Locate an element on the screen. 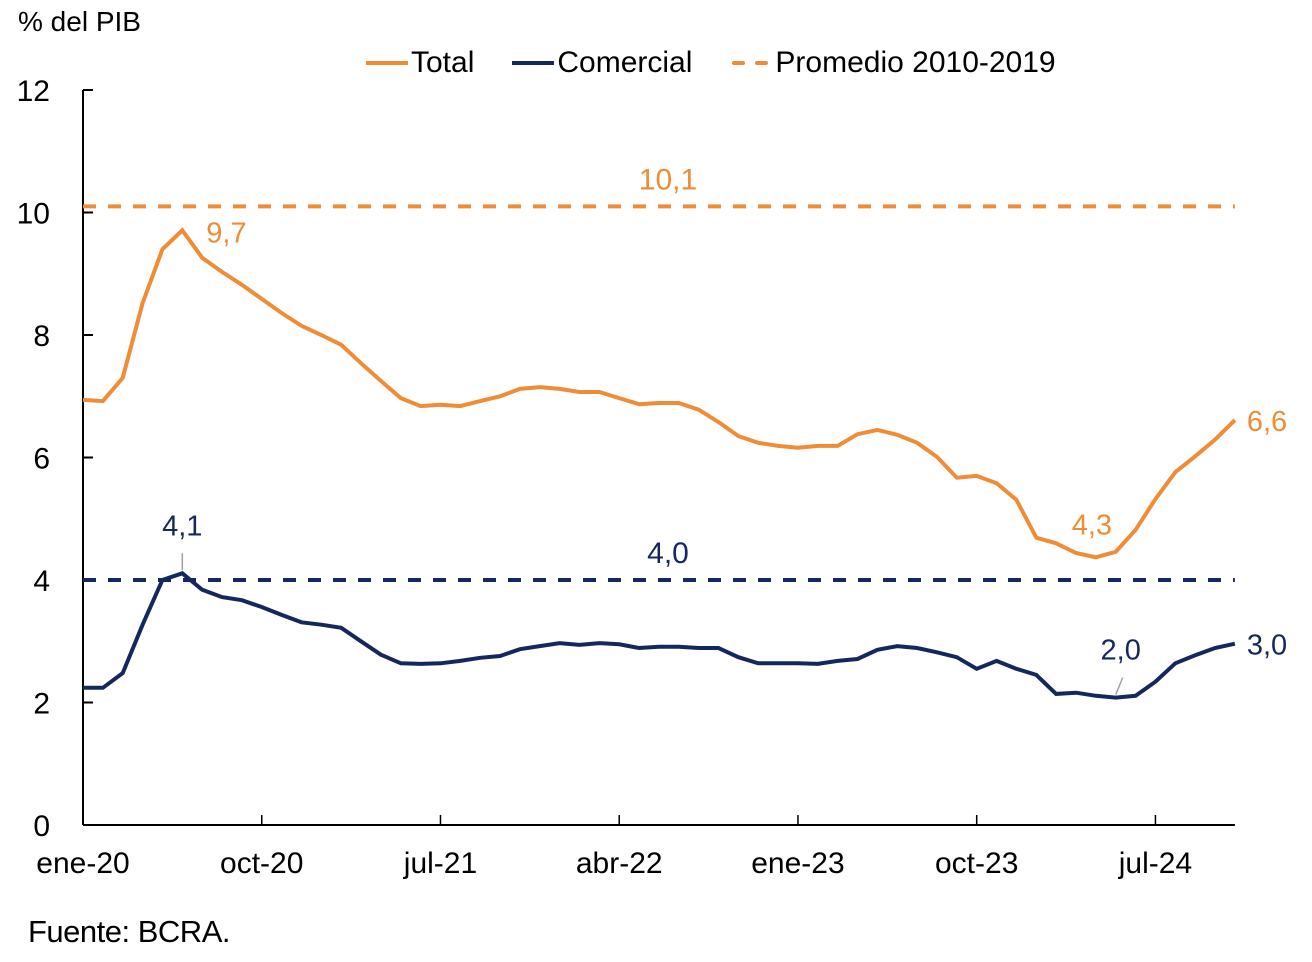 Image resolution: width=1312 pixels, height=962 pixels. annotation-leader is located at coordinates (1119, 686).